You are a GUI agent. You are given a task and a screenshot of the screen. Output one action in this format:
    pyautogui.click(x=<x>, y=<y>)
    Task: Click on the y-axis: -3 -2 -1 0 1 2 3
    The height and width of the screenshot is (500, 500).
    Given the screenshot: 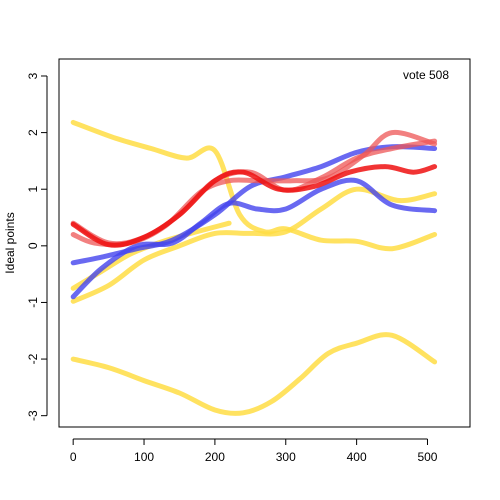 What is the action you would take?
    pyautogui.click(x=37, y=246)
    